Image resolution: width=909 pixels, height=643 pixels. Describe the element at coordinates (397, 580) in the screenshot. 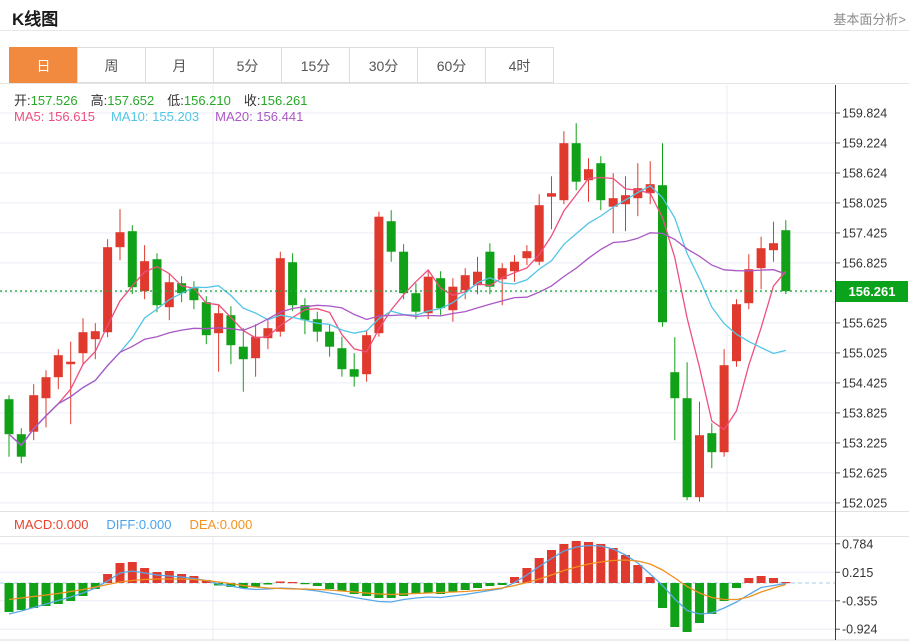

I see `dea-line` at that location.